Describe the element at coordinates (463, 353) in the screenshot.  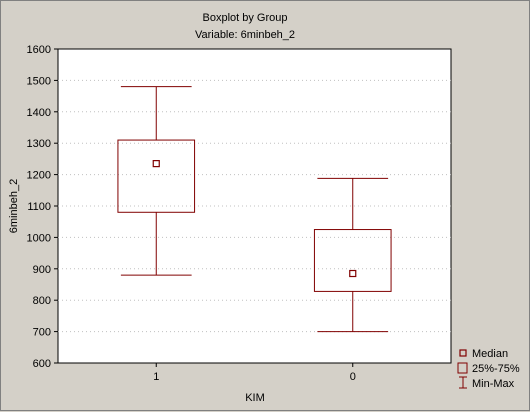
I see `legend-median-marker` at that location.